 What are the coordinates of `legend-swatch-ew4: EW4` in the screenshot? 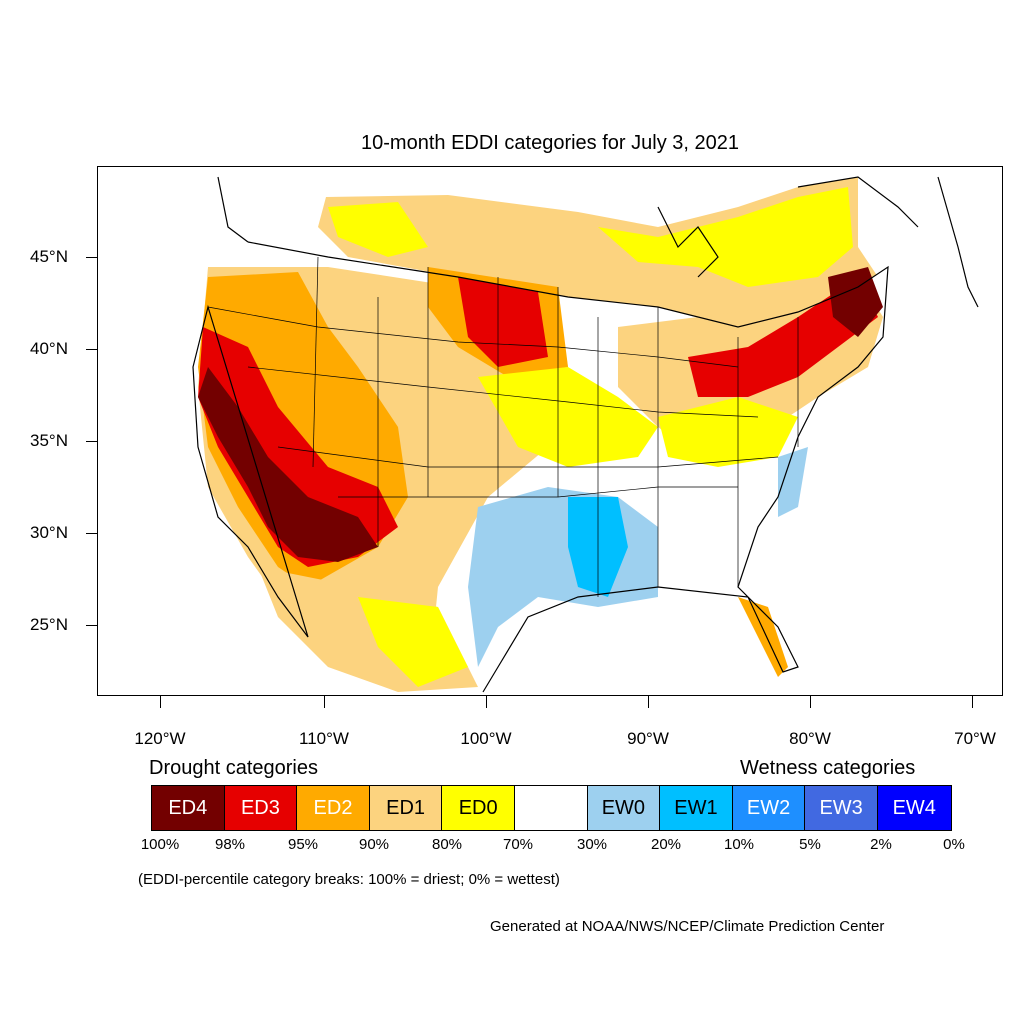 It's located at (914, 808).